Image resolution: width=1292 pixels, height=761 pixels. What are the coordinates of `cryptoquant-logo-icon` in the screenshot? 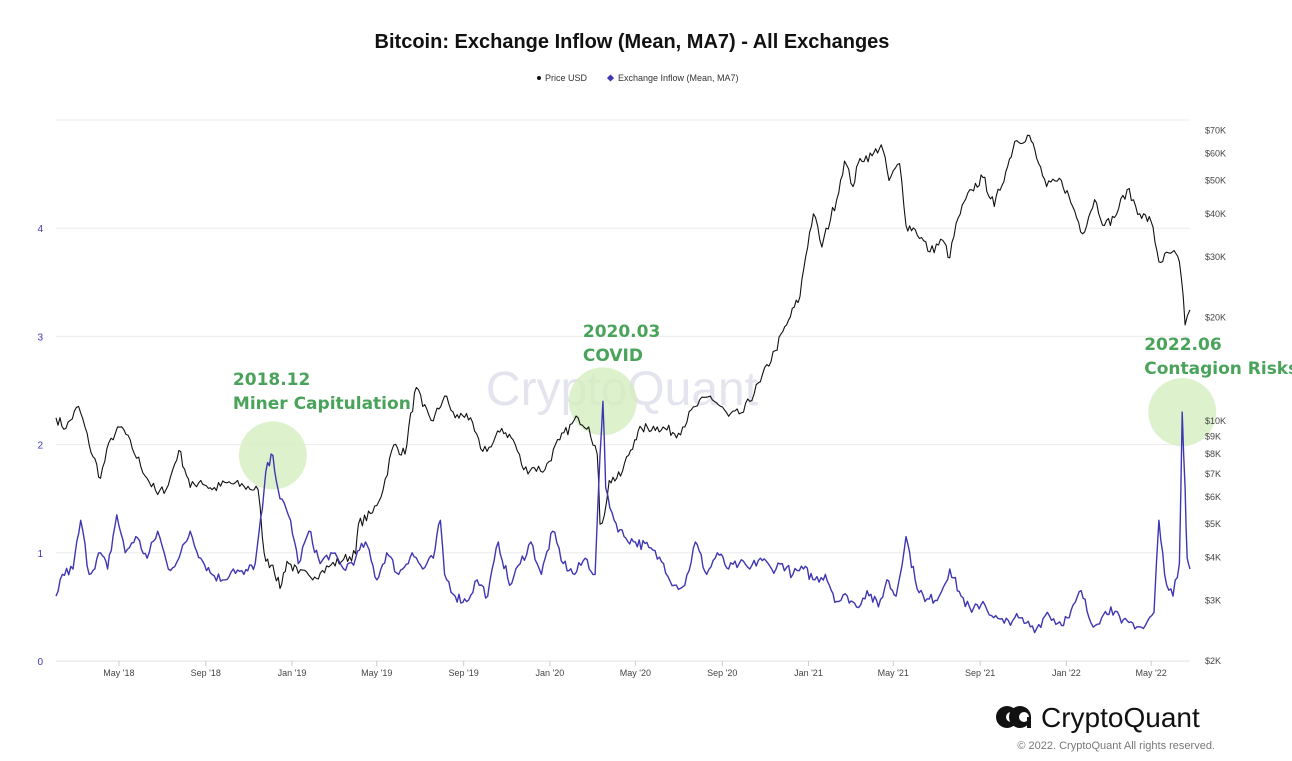 It's located at (1013, 717).